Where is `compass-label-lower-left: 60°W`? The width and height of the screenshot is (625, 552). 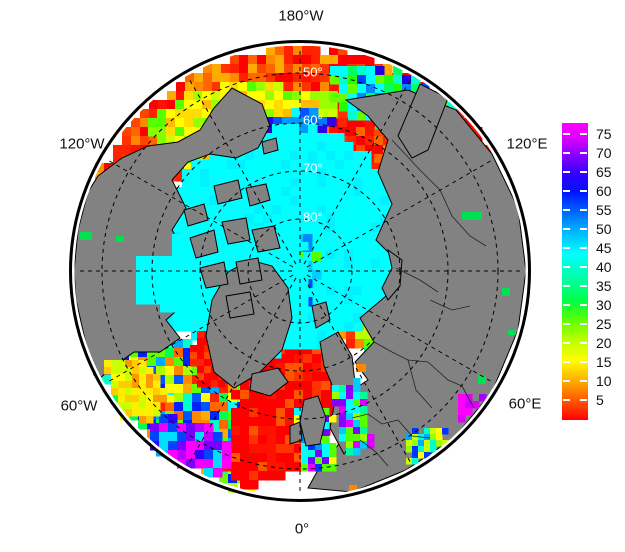 compass-label-lower-left: 60°W is located at coordinates (79, 406).